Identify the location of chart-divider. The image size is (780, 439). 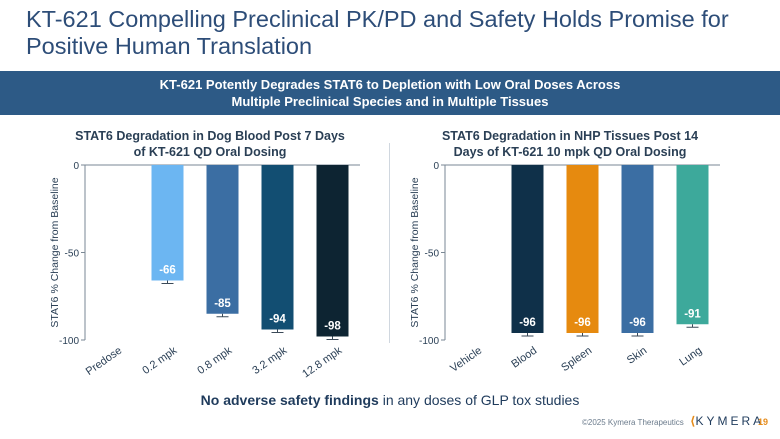
(389, 243).